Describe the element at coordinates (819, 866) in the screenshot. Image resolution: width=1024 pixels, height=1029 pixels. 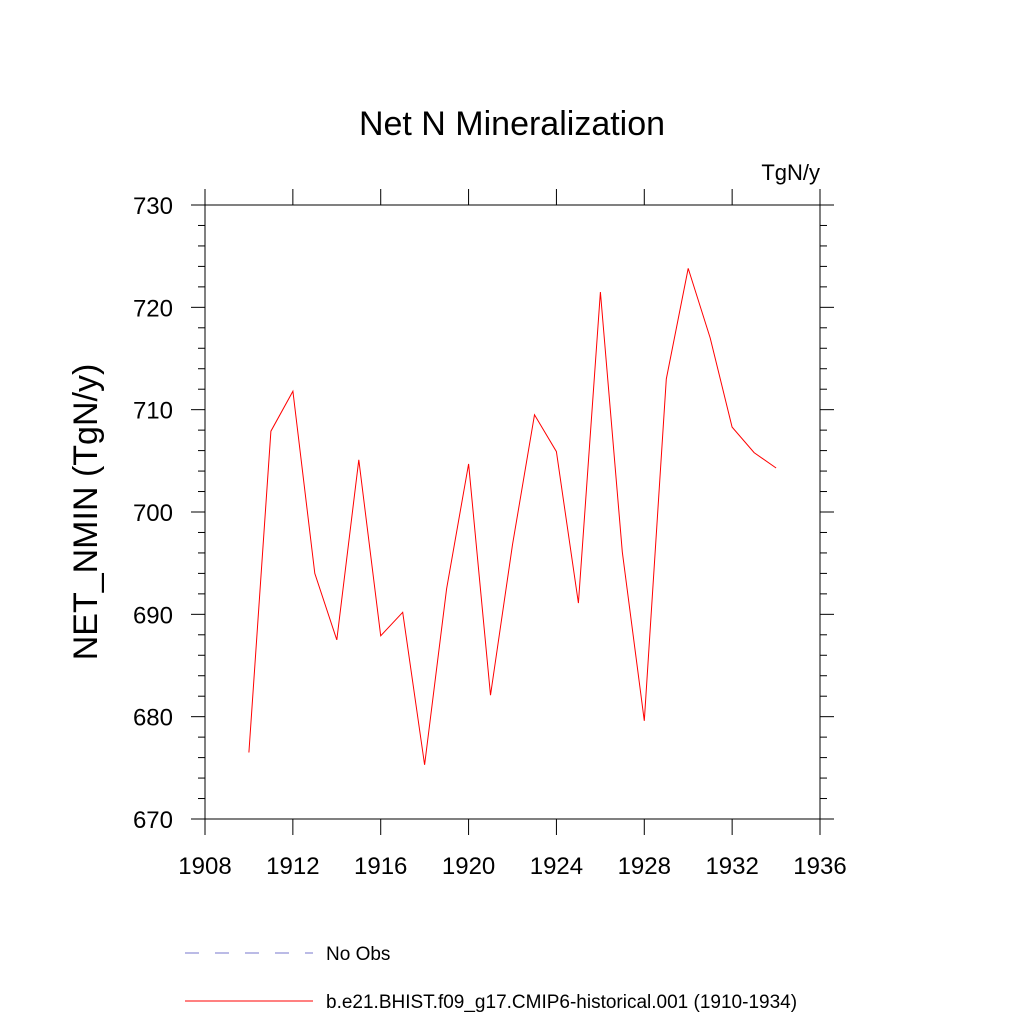
I see `x-tick-label: 1936` at that location.